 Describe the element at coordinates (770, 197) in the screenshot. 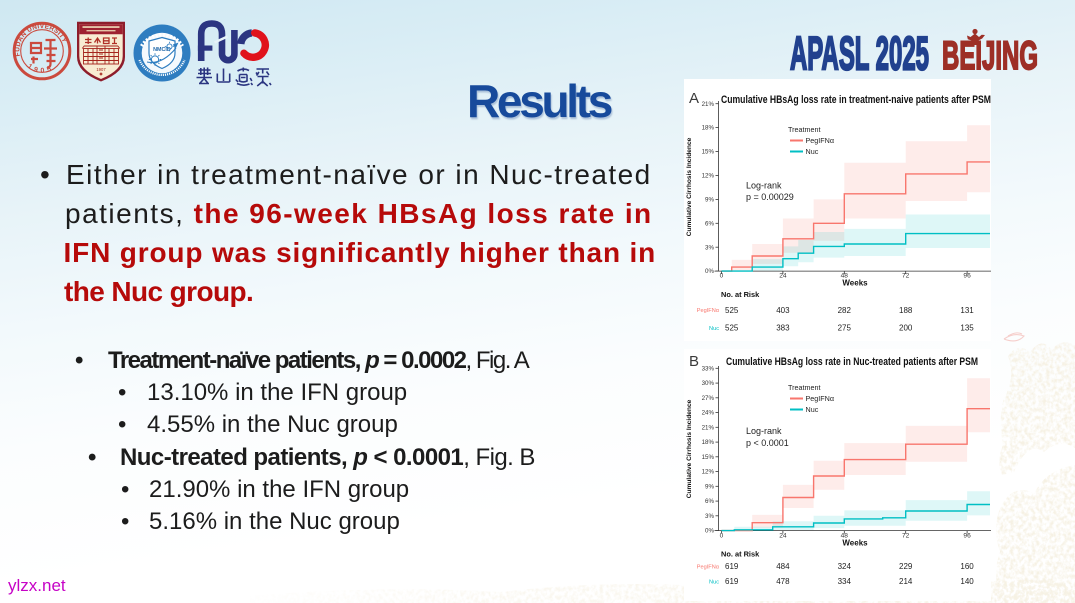

I see `svg-text: p = 0.00029` at that location.